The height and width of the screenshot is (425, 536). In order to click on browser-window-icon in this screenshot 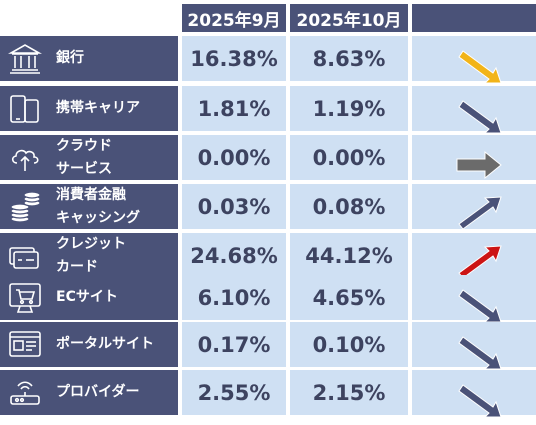, I will do `click(25, 345)`.